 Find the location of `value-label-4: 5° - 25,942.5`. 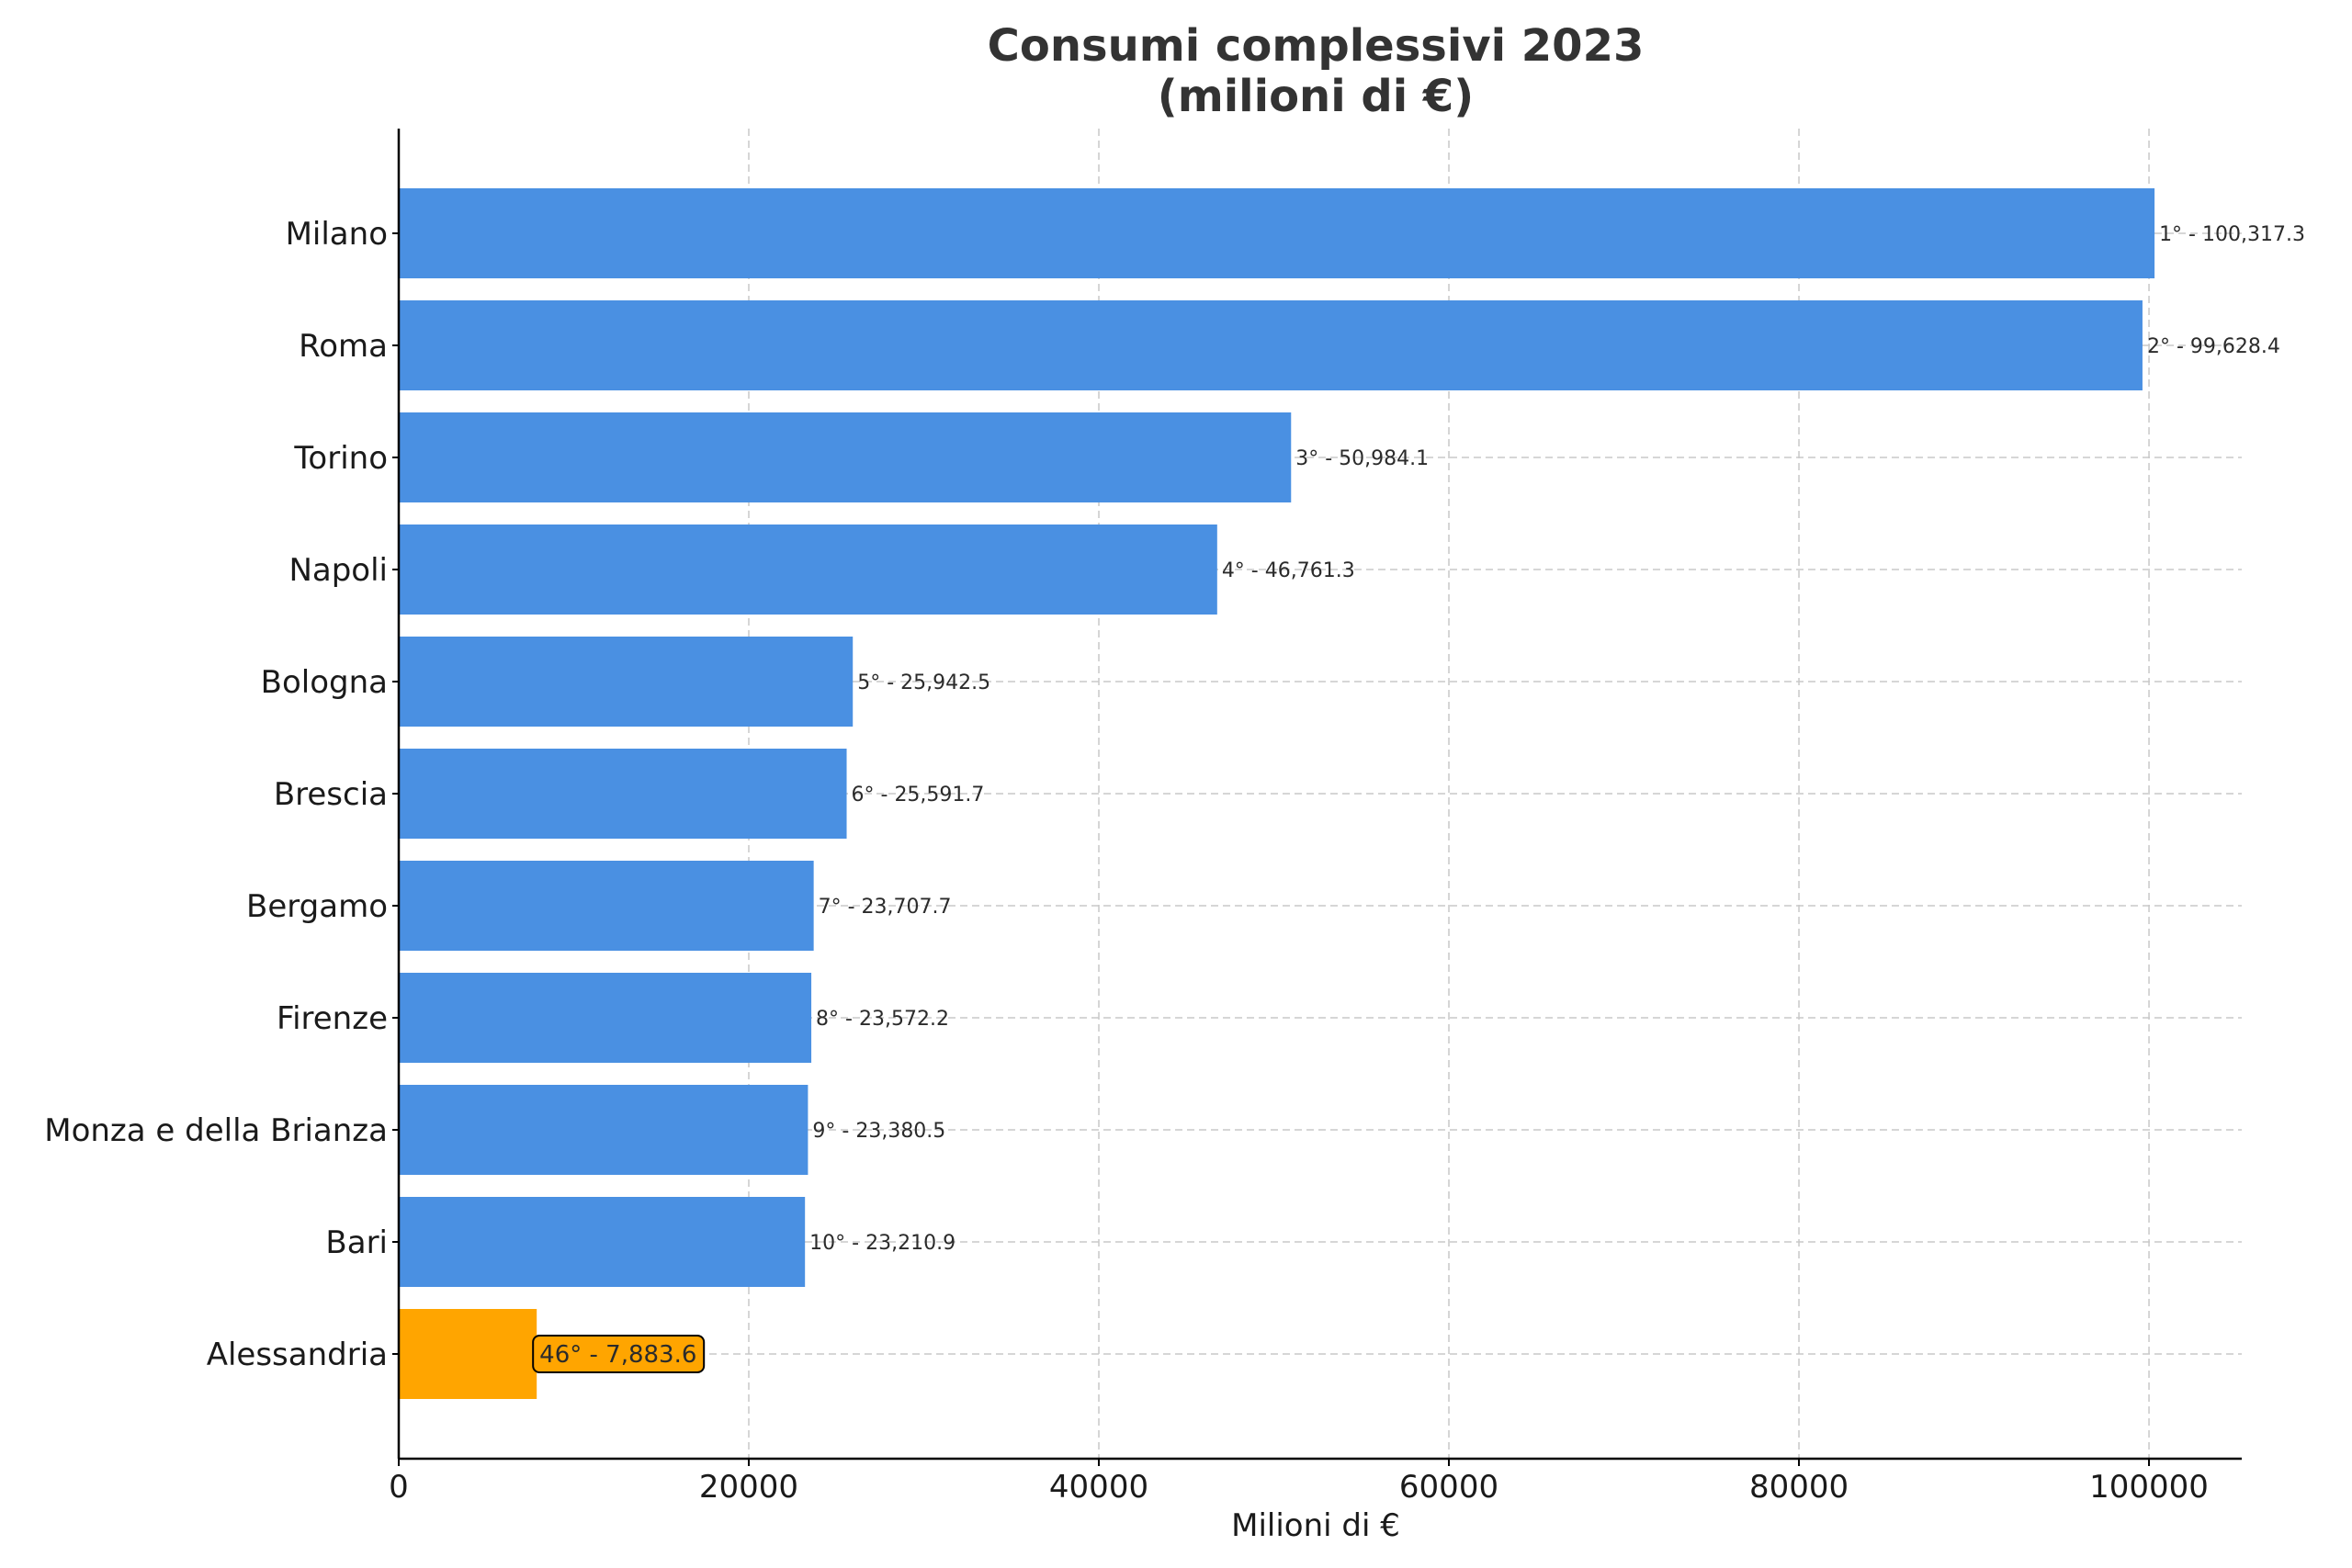

value-label-4: 5° - 25,942.5 is located at coordinates (923, 683).